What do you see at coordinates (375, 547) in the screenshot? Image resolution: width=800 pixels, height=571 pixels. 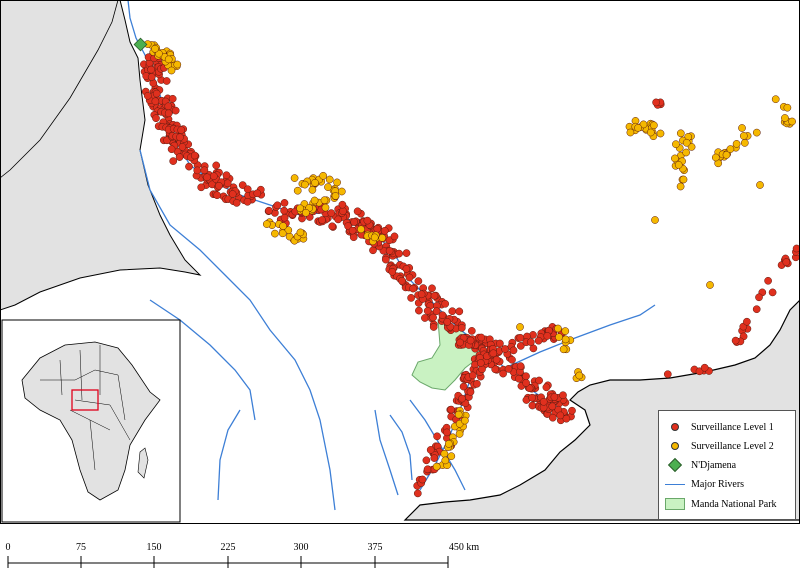 I see `scale-tick-label: 375` at bounding box center [375, 547].